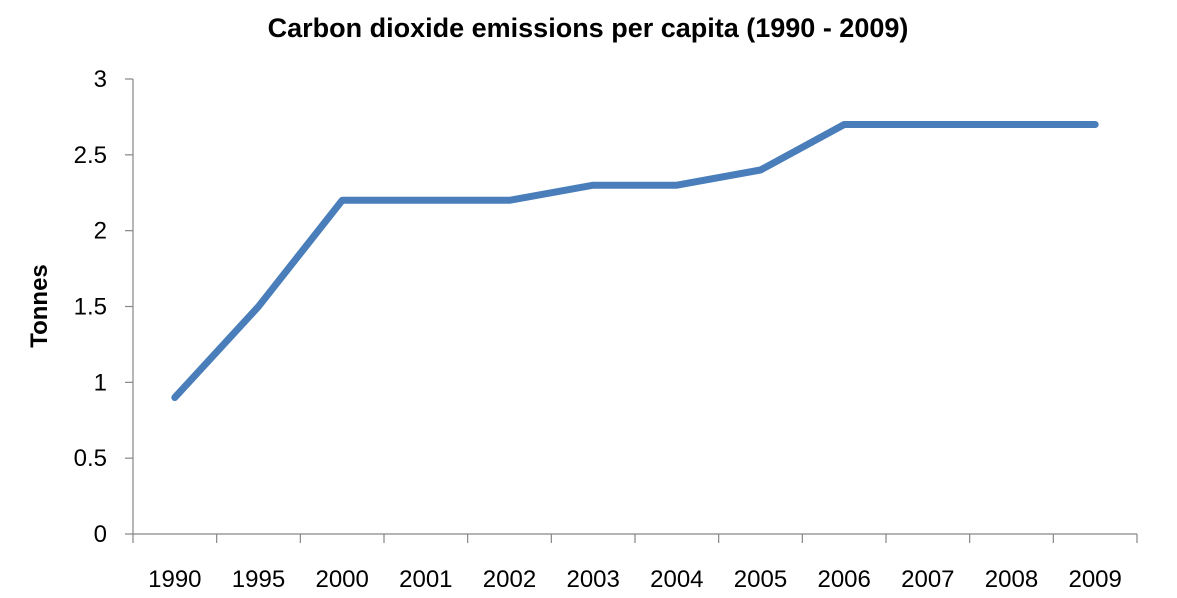 The image size is (1177, 598). Describe the element at coordinates (1011, 579) in the screenshot. I see `x-tick-label: 2008` at that location.